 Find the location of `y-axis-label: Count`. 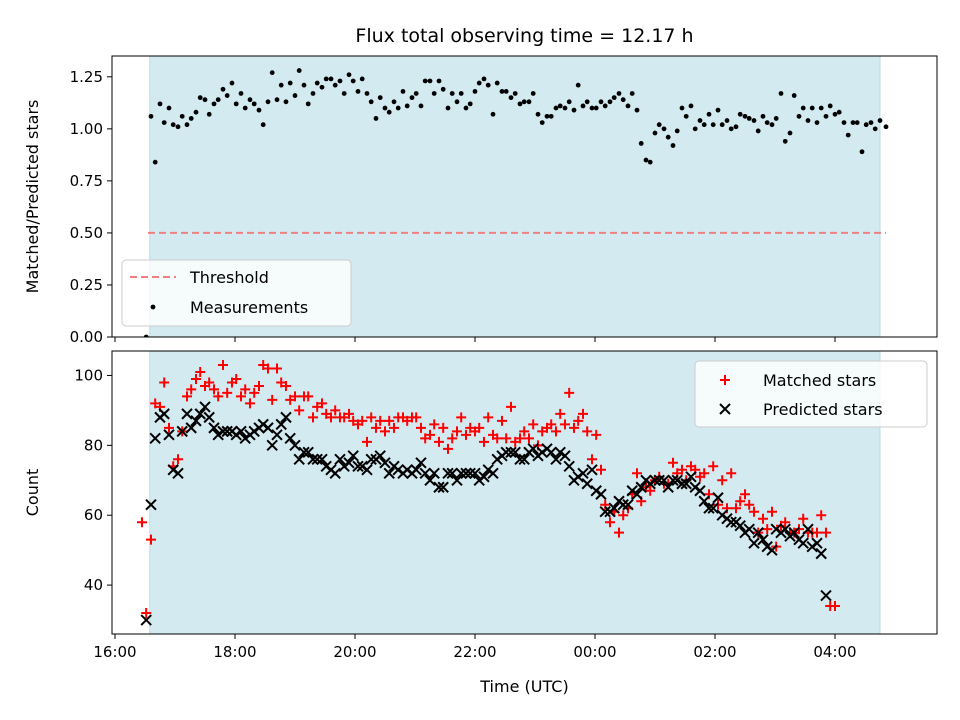

y-axis-label: Count is located at coordinates (32, 493).